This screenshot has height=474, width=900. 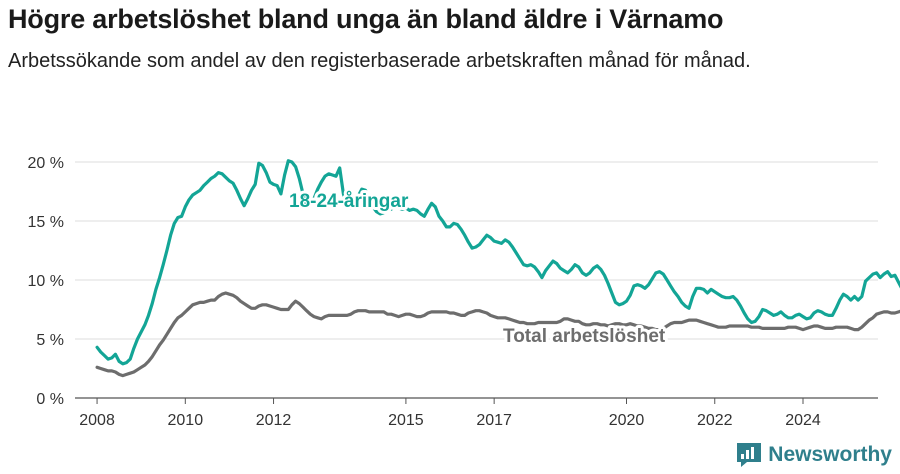 I want to click on x-tick-label: 2008, so click(x=97, y=420).